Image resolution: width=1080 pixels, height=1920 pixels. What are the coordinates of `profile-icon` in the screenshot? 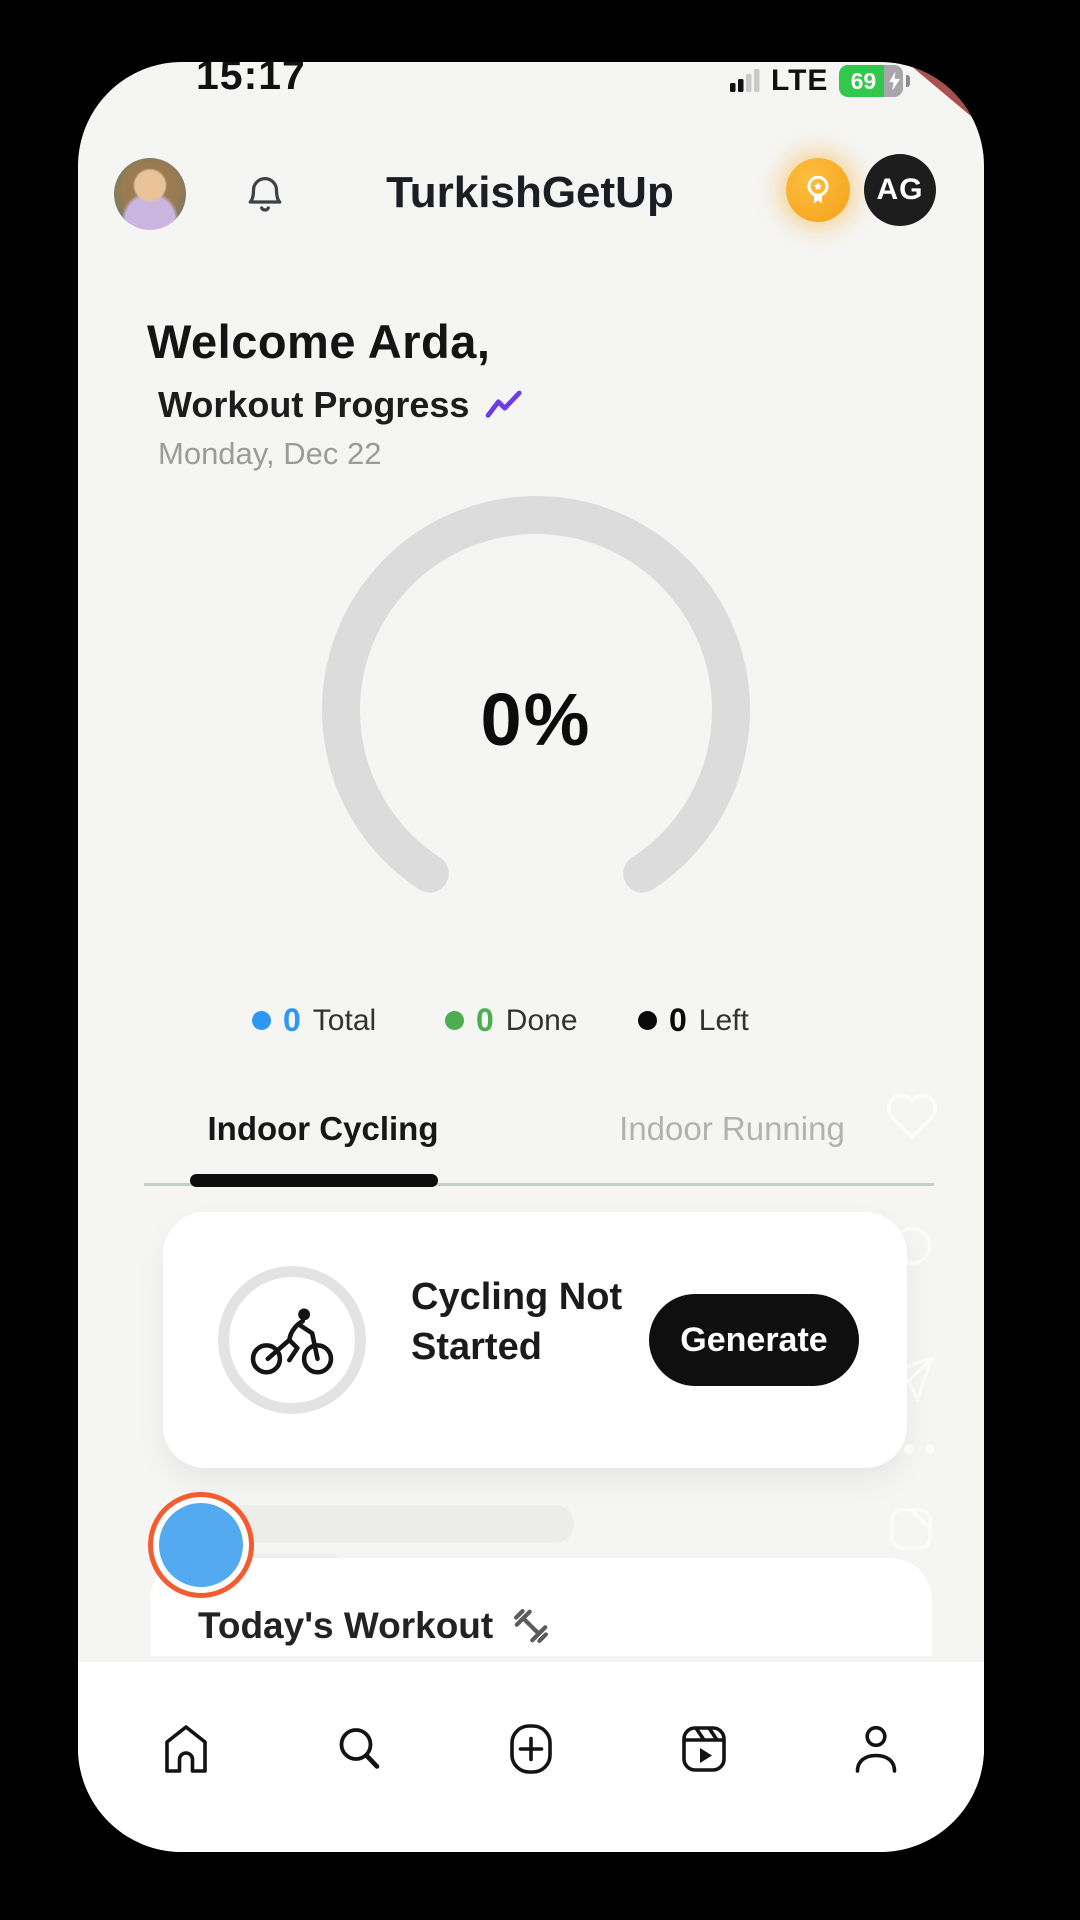 It's located at (876, 1749).